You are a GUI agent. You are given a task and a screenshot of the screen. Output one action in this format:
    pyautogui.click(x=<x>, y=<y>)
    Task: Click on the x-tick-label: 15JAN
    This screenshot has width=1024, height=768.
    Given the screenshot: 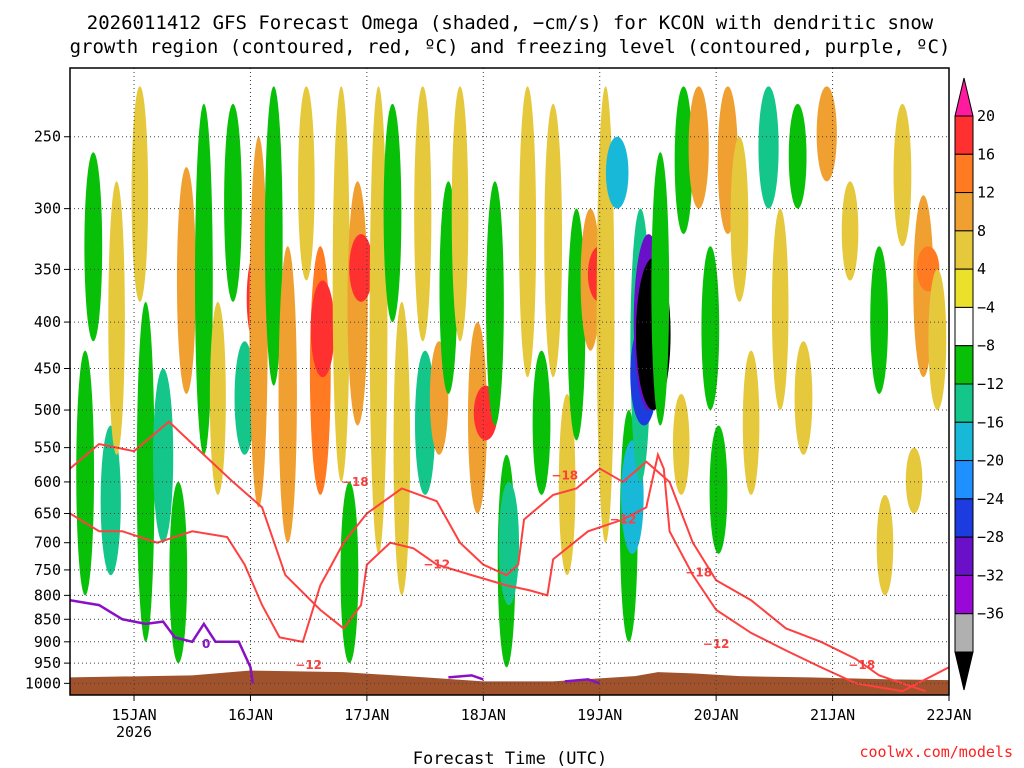 What is the action you would take?
    pyautogui.click(x=133, y=715)
    